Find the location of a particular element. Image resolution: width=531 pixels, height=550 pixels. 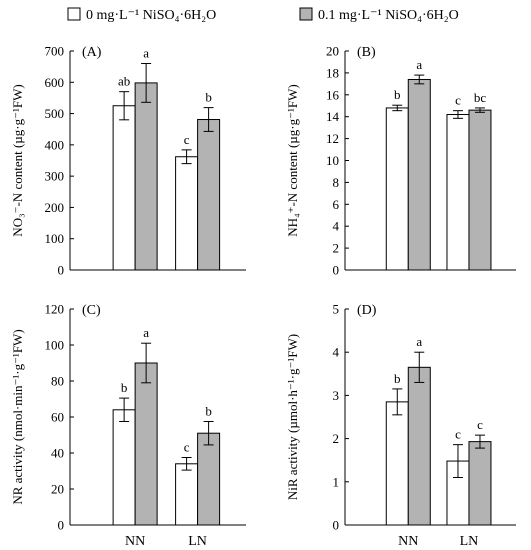

legend-swatch-gray is located at coordinates (306, 14).